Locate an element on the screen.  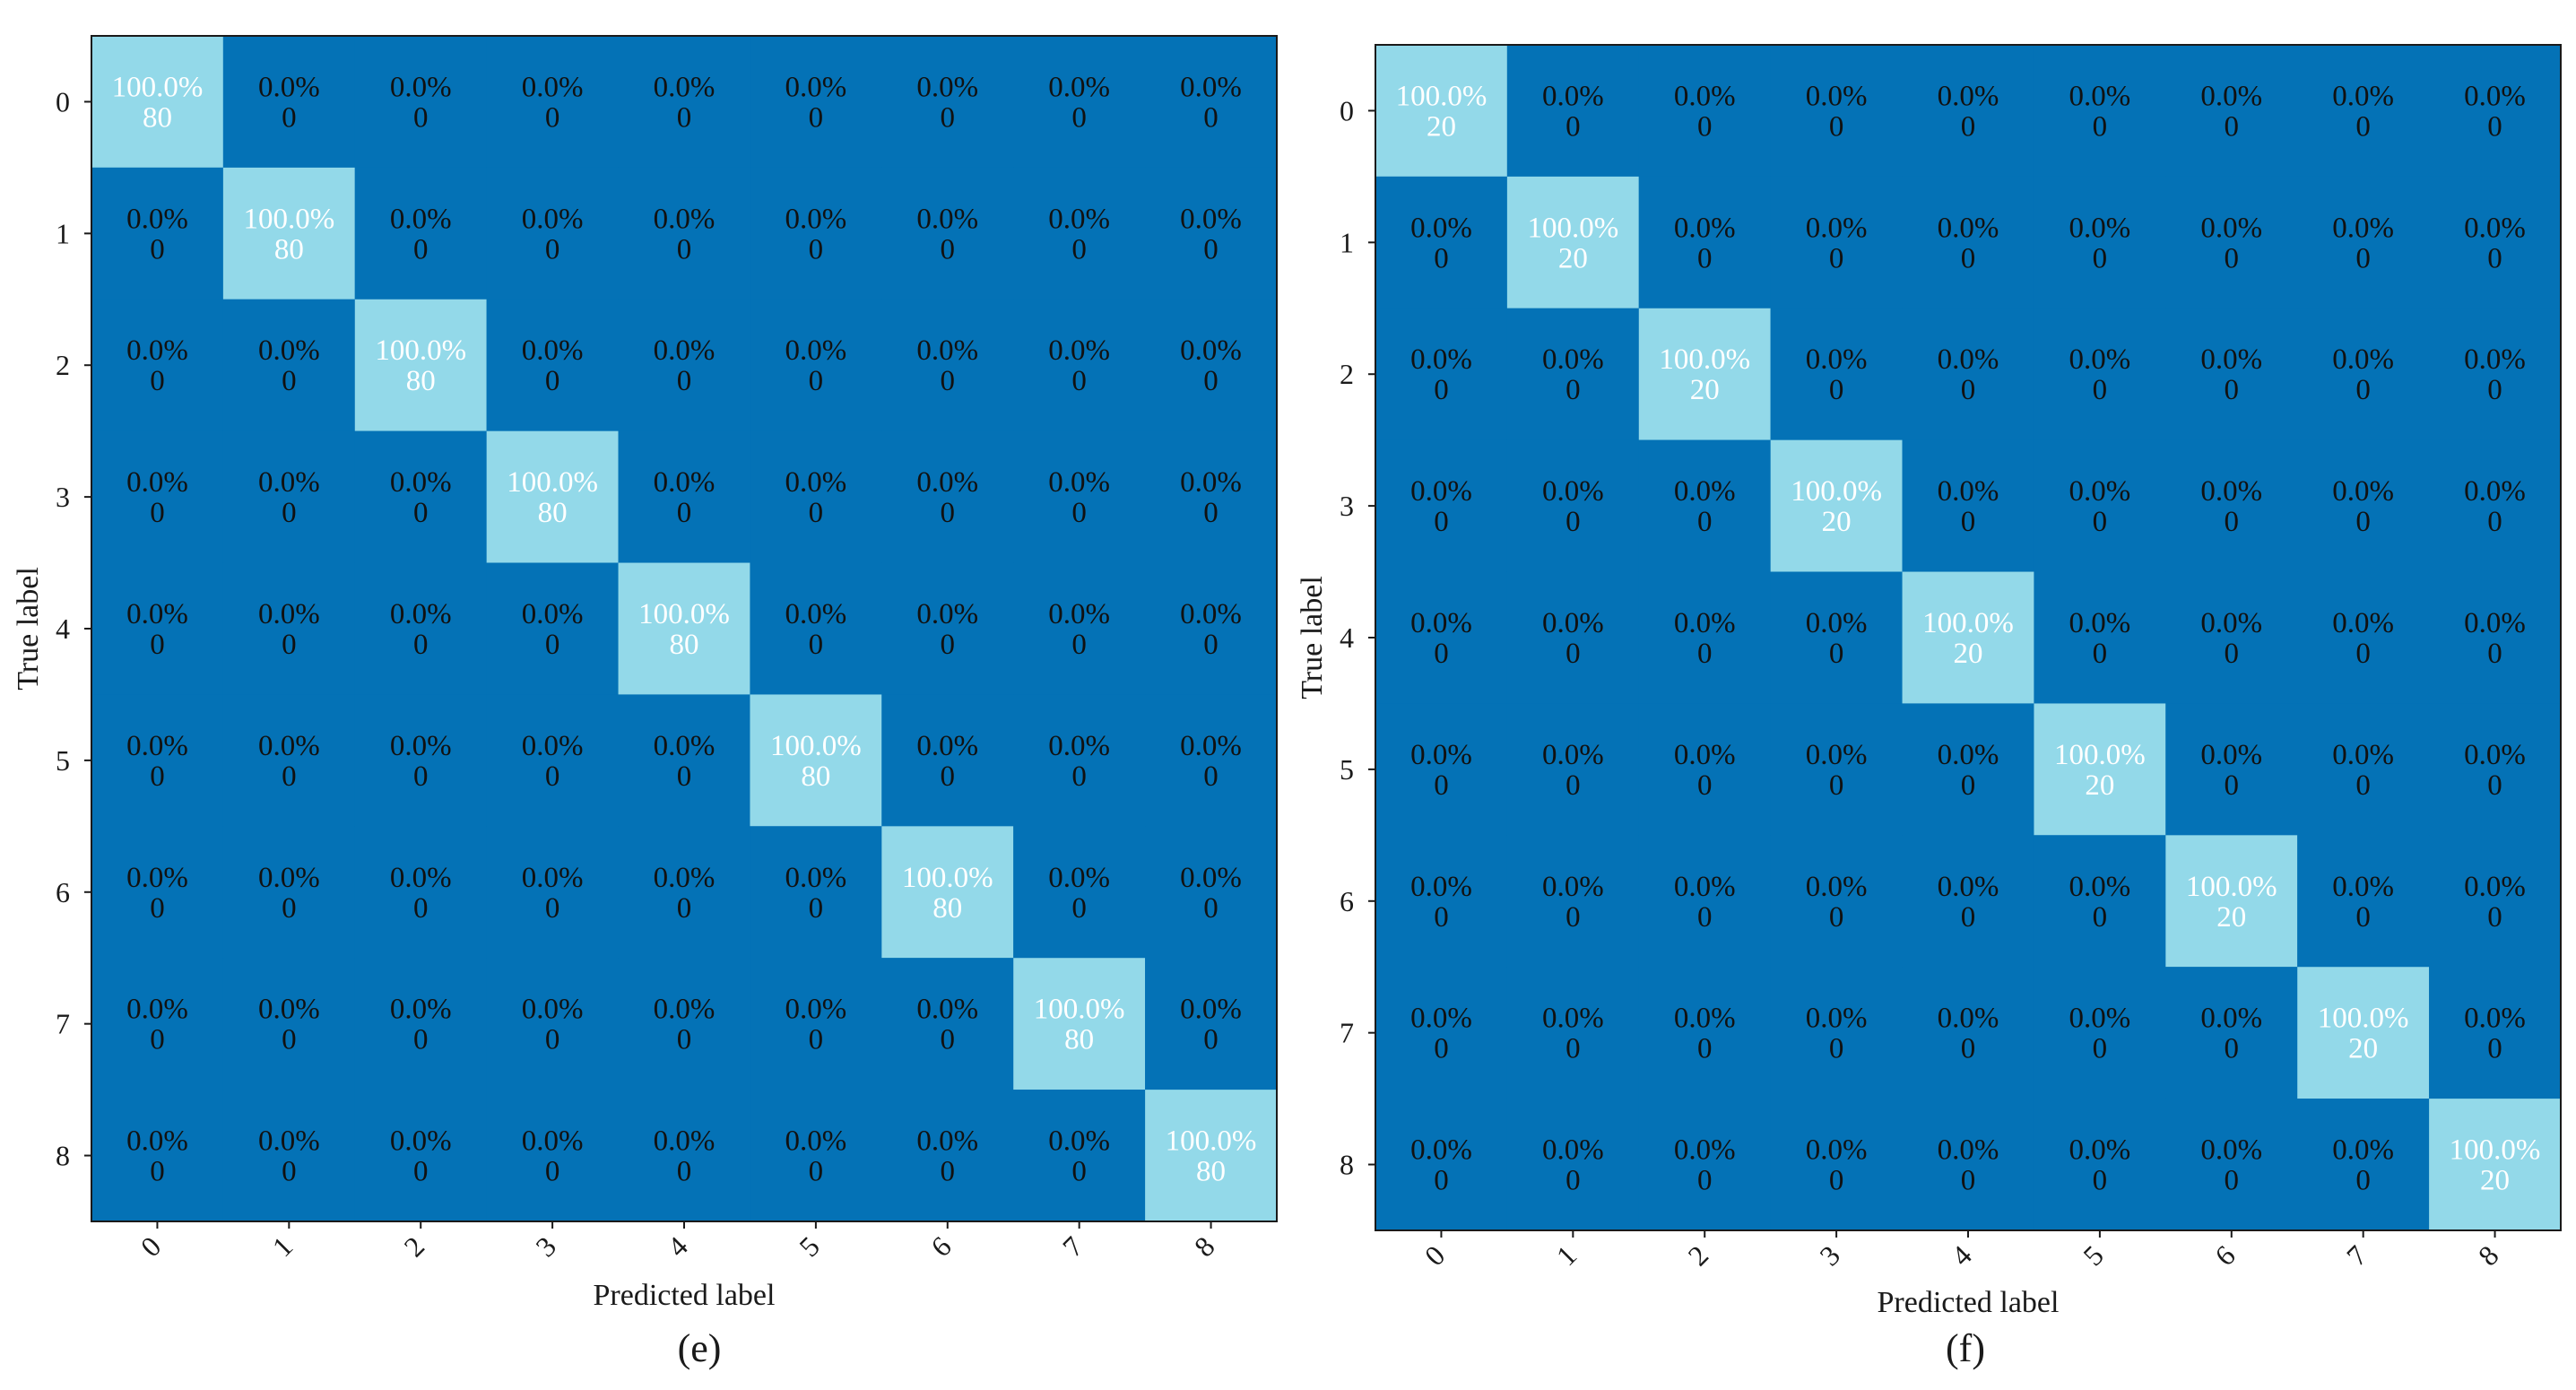
x-tick-label: 7 is located at coordinates (1072, 1246).